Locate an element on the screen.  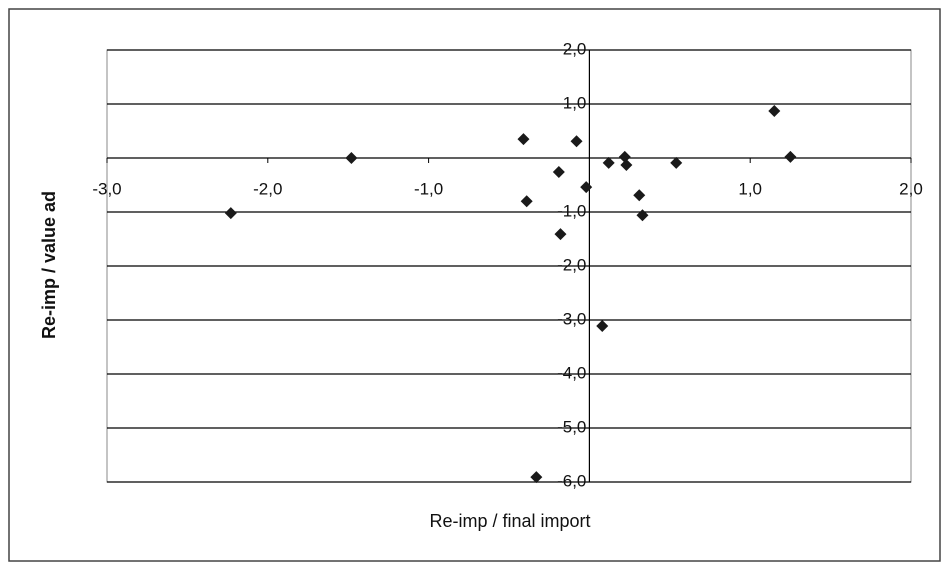
x-axis-title: Re-imp / final import is located at coordinates (509, 521).